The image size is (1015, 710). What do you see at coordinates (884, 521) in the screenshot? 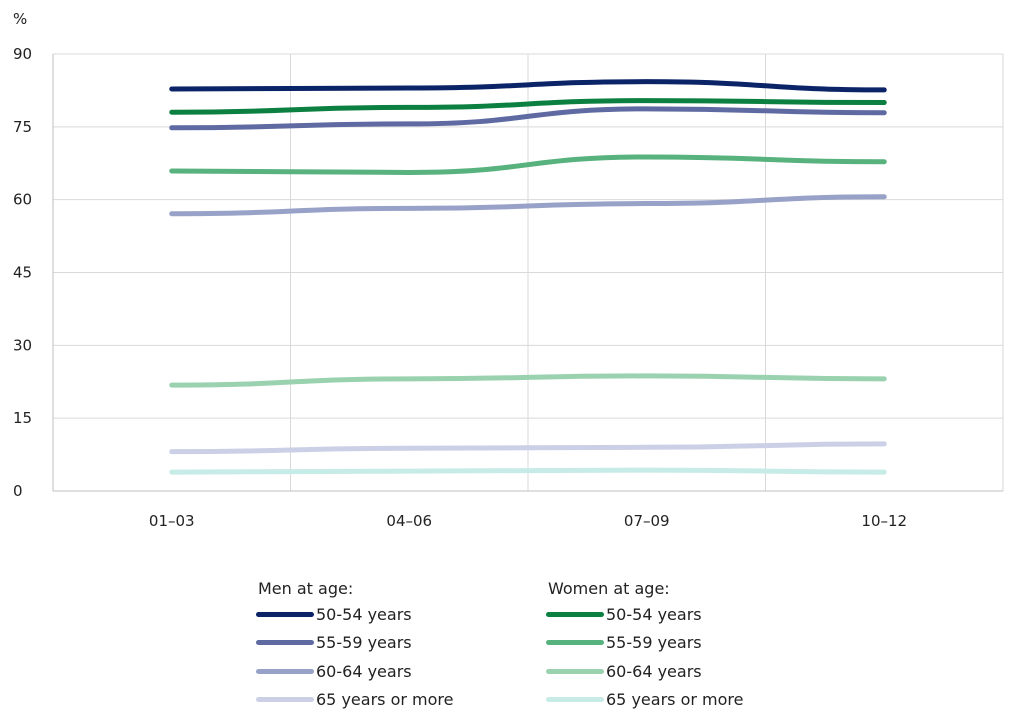
I see `x-tick-label: 10–12` at bounding box center [884, 521].